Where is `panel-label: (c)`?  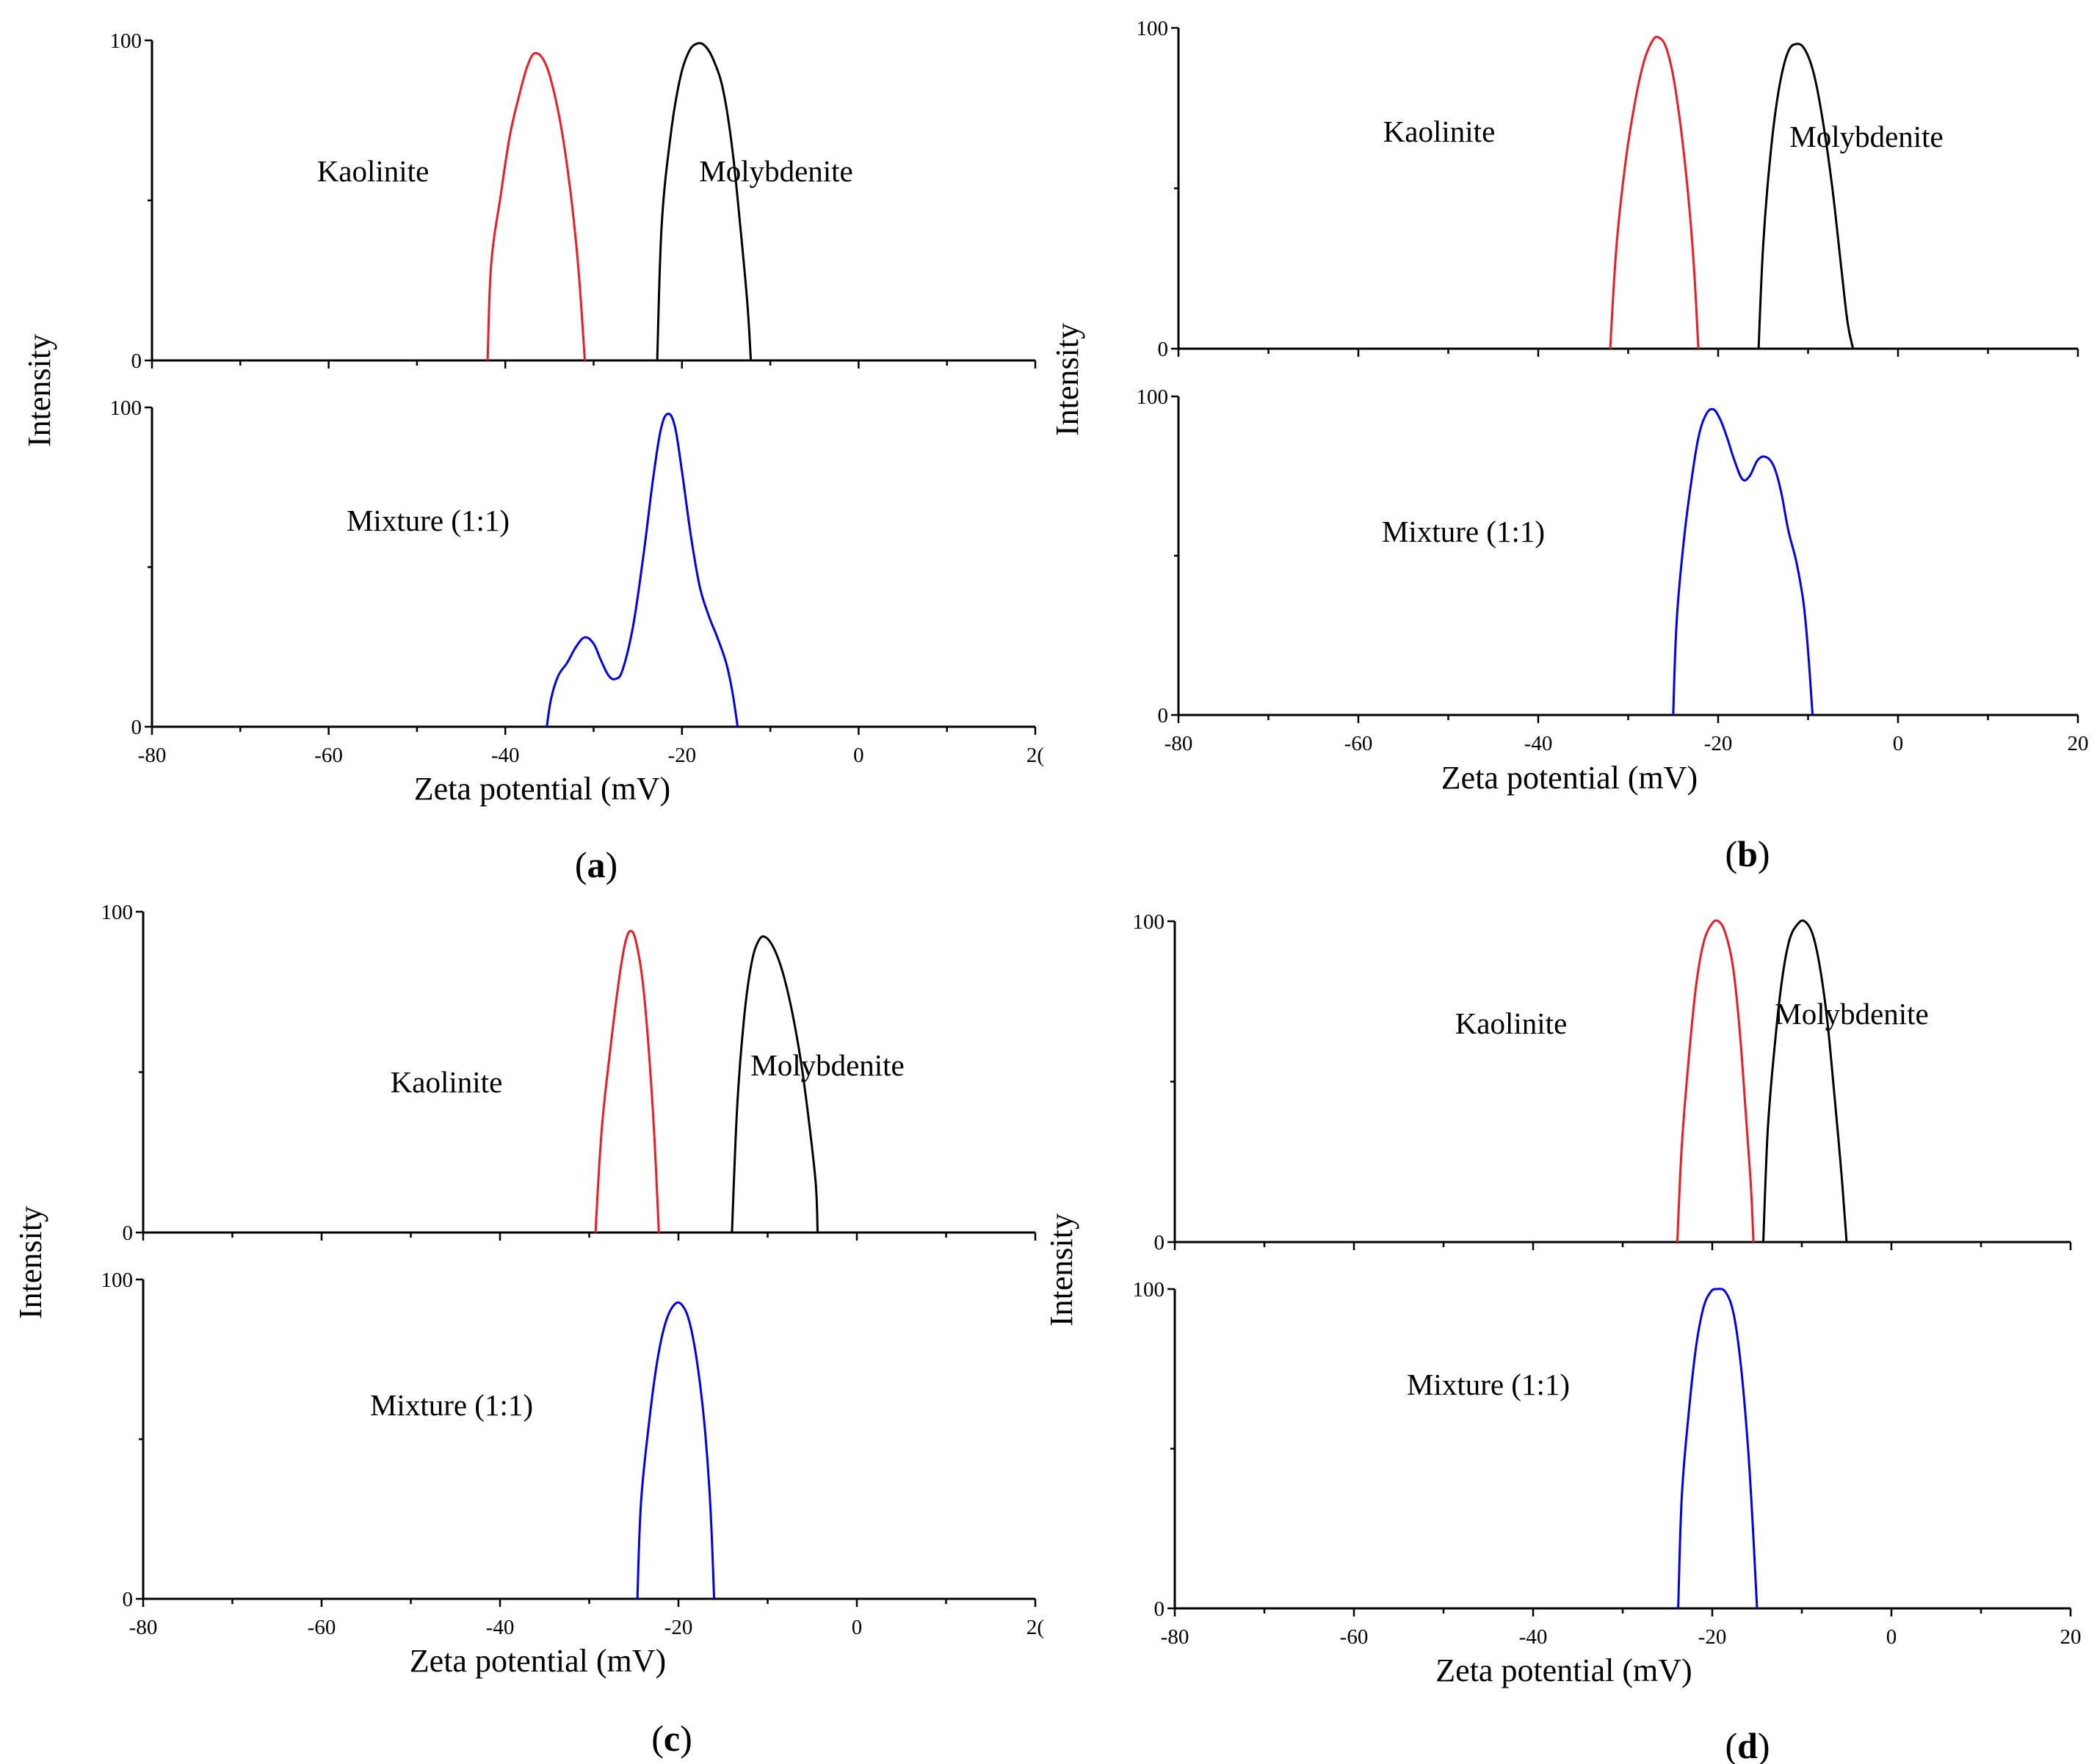
panel-label: (c) is located at coordinates (671, 1739).